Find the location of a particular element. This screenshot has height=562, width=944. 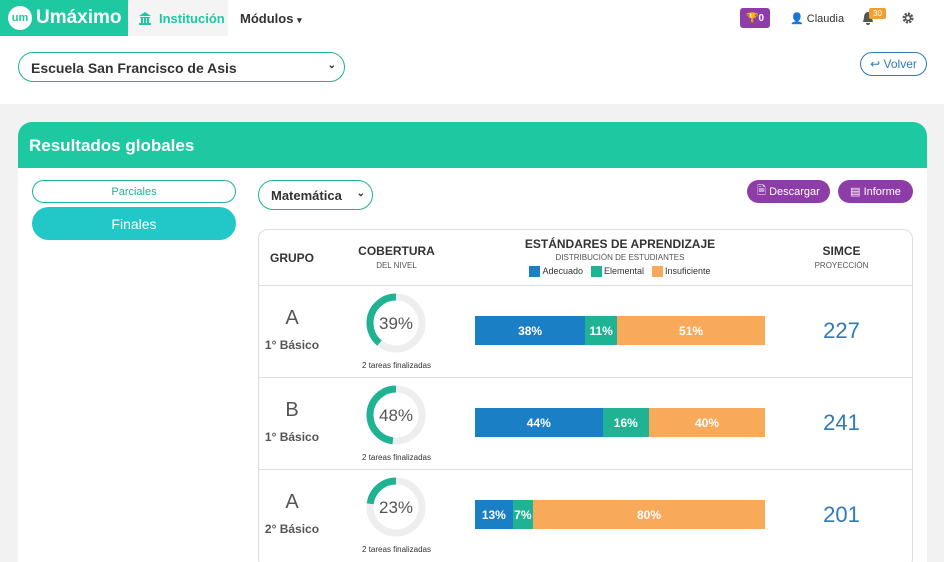

header-sub: DEL NIVEL is located at coordinates (396, 265).